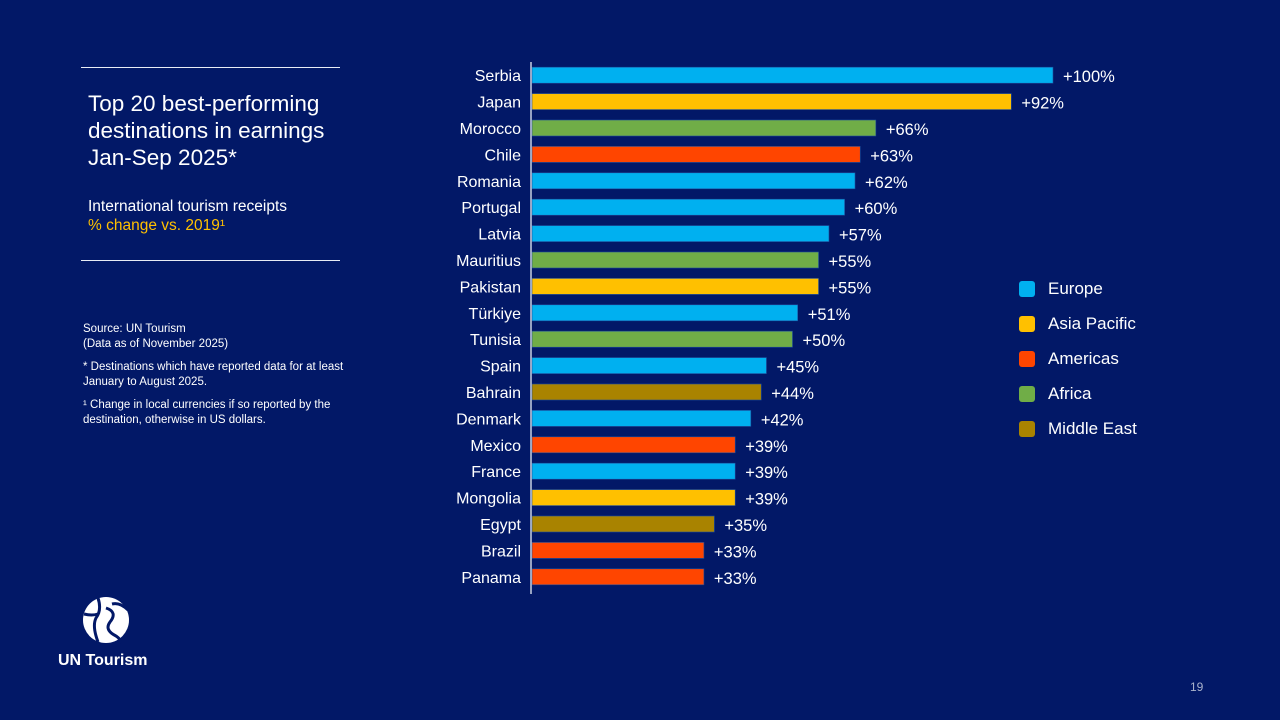 This screenshot has width=1280, height=720. I want to click on category-label: Mauritius, so click(488, 261).